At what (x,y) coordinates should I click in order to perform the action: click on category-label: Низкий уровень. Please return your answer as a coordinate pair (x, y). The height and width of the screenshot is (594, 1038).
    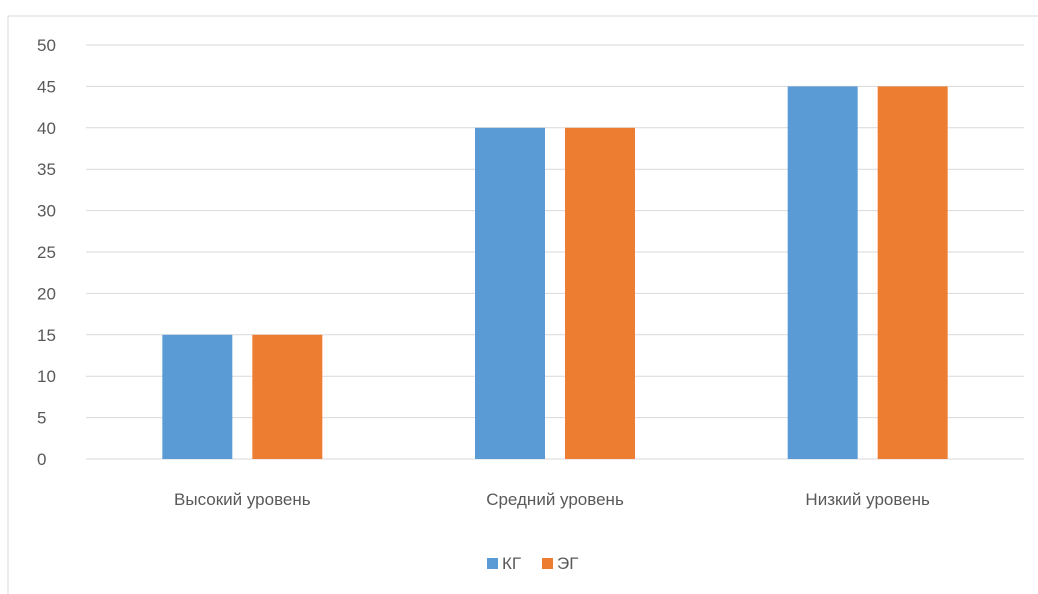
    Looking at the image, I should click on (867, 499).